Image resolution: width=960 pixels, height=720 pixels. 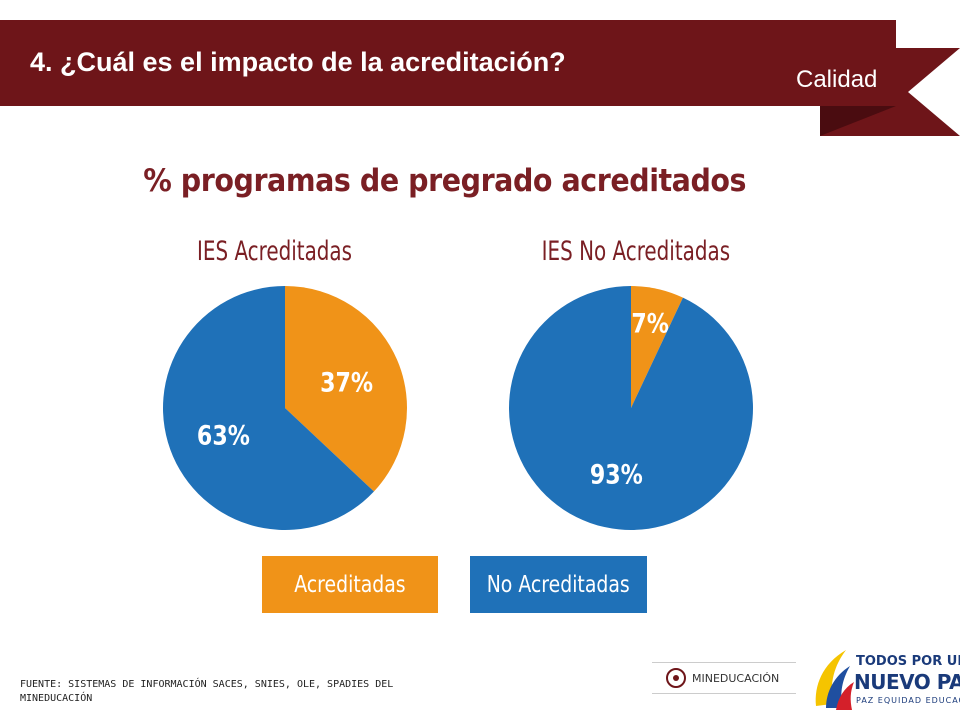 What do you see at coordinates (558, 584) in the screenshot?
I see `legend-no-acreditadas: No Acreditadas` at bounding box center [558, 584].